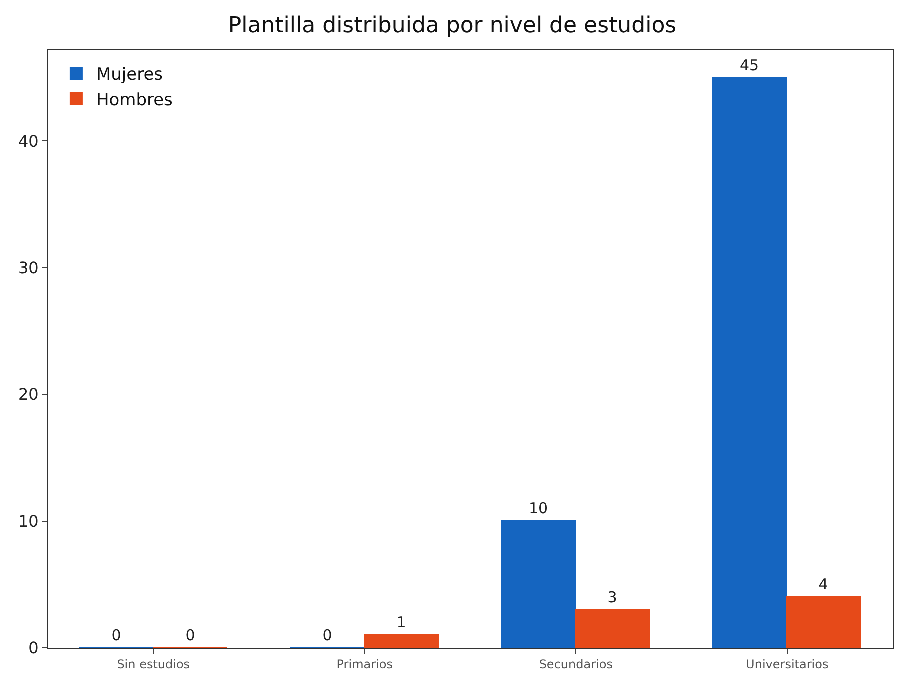 The width and height of the screenshot is (905, 678). Describe the element at coordinates (28, 268) in the screenshot. I see `y-tick-label: 30` at that location.